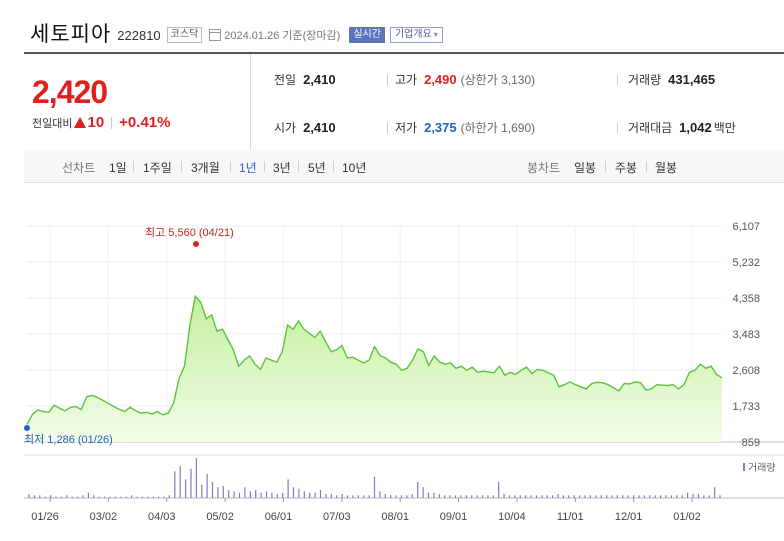  I want to click on change-label: 전일대비, so click(52, 123).